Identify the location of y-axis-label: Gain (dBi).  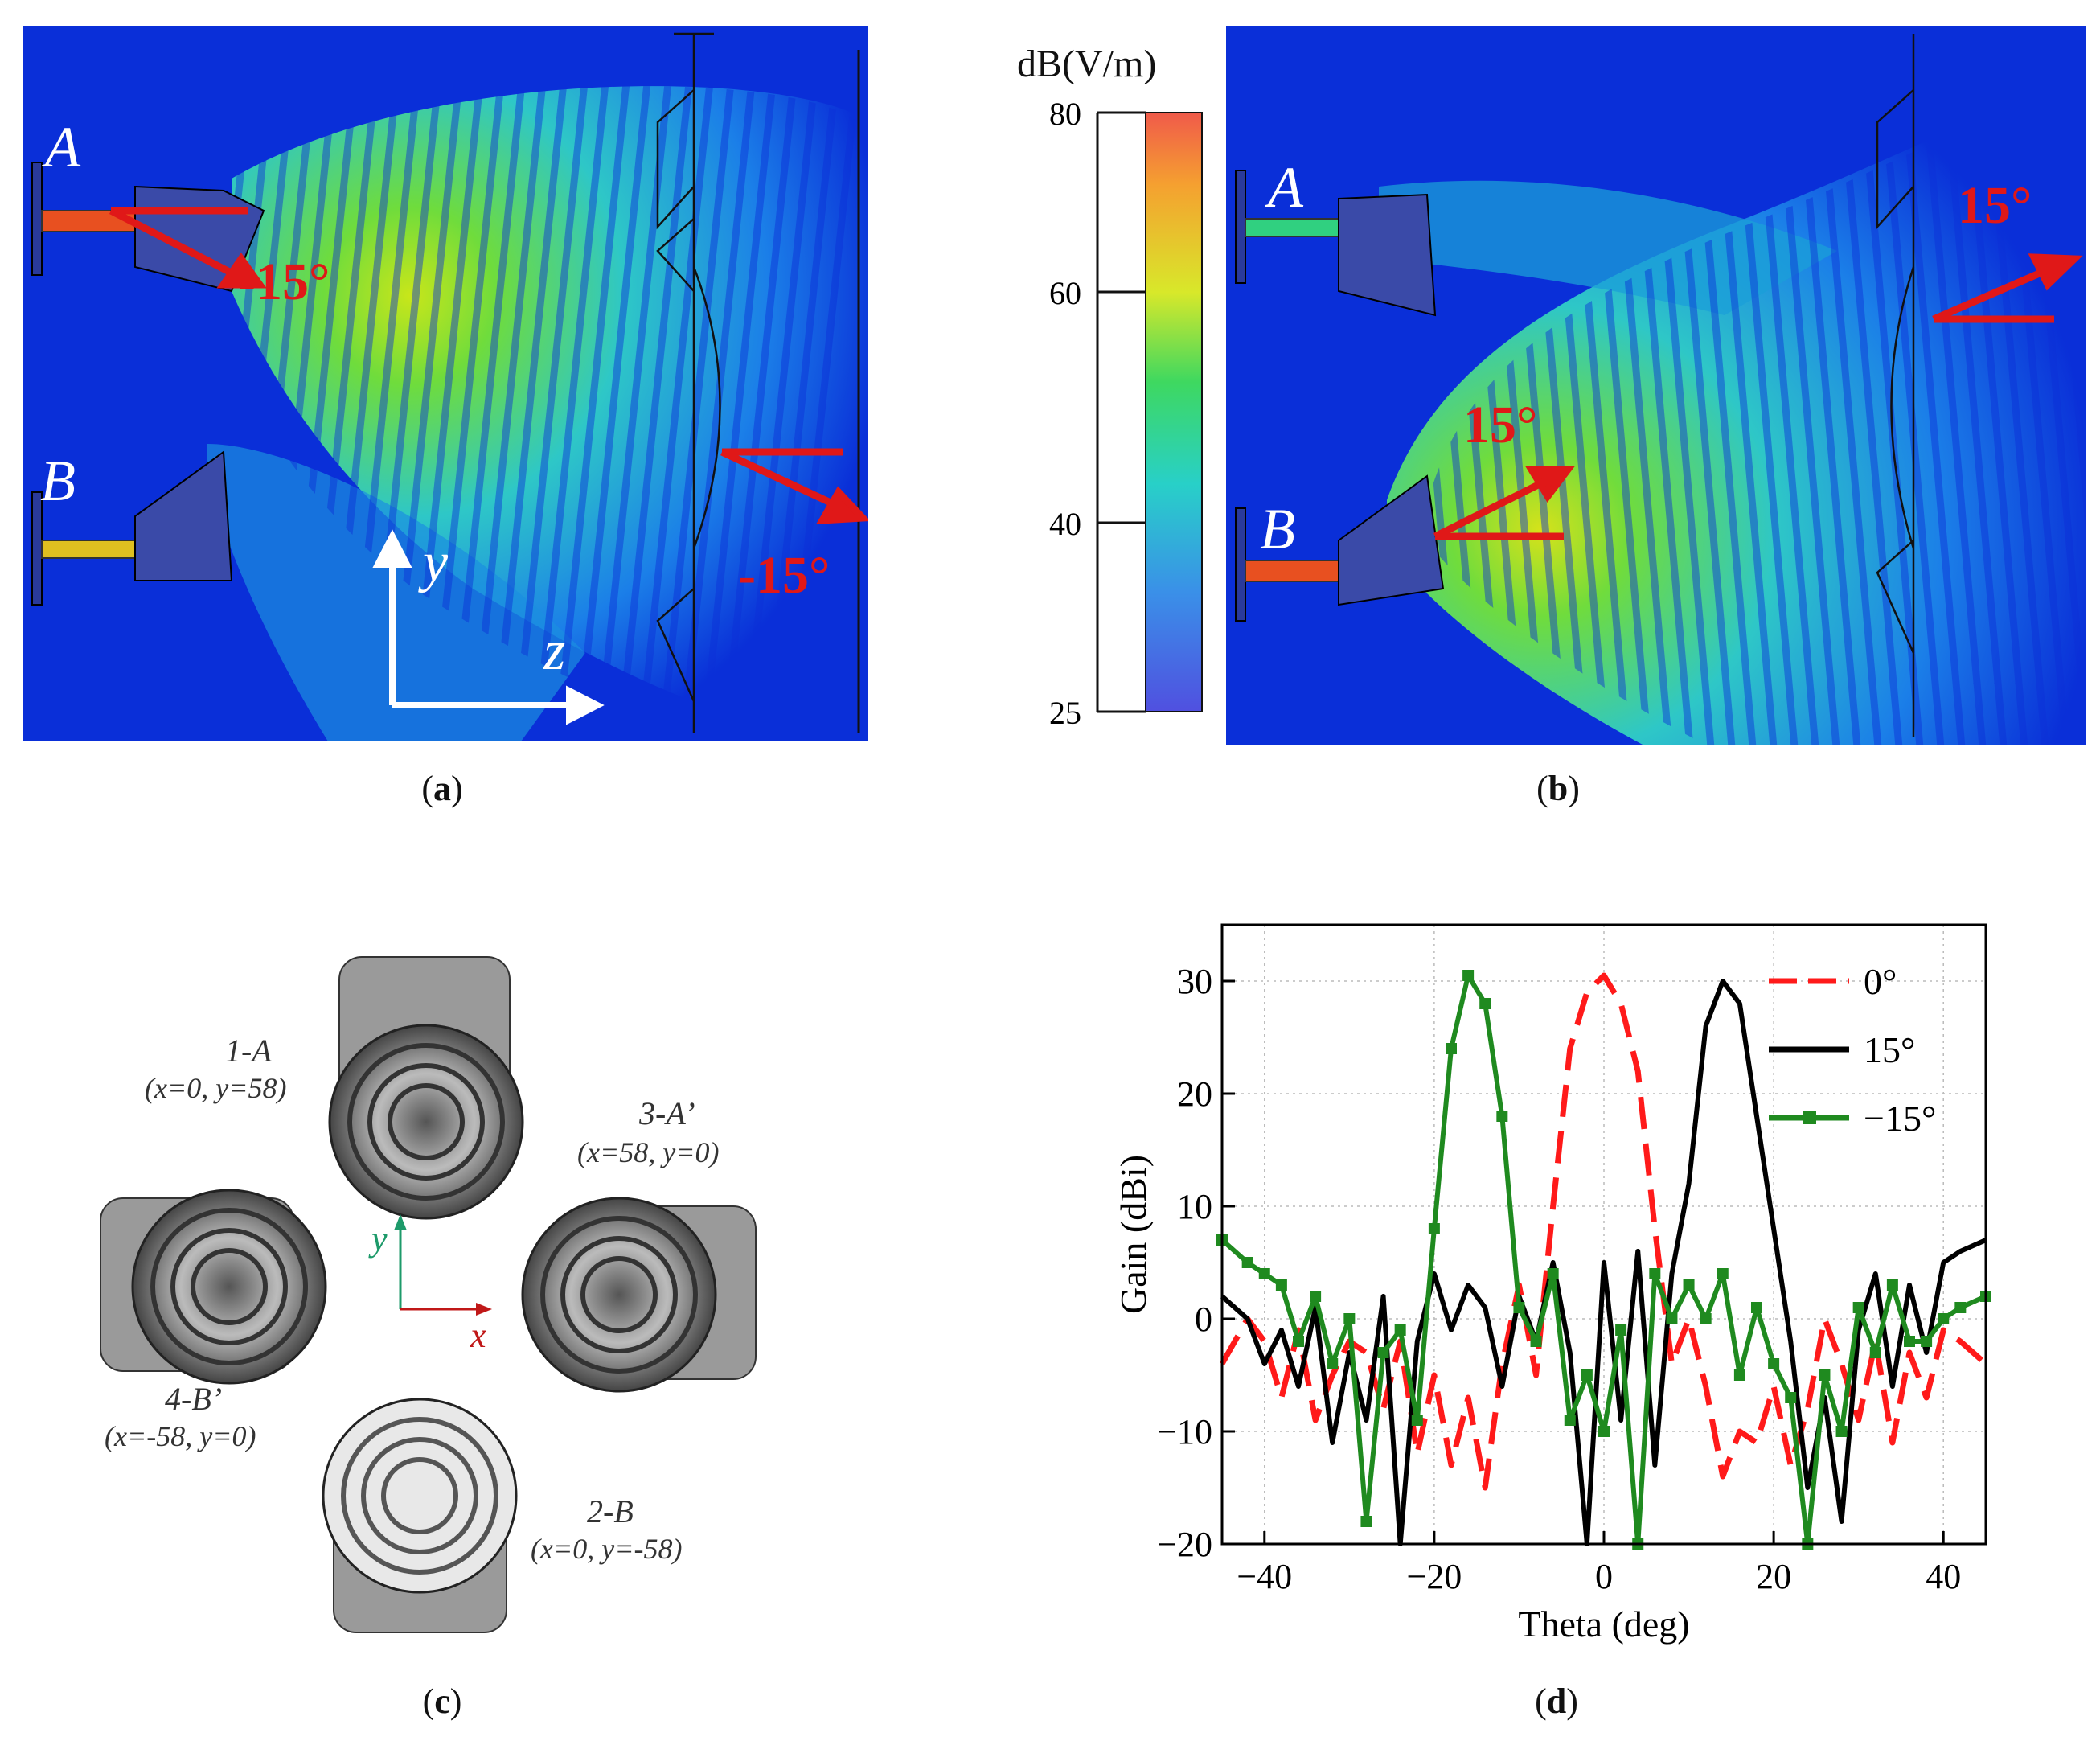
(1133, 1235).